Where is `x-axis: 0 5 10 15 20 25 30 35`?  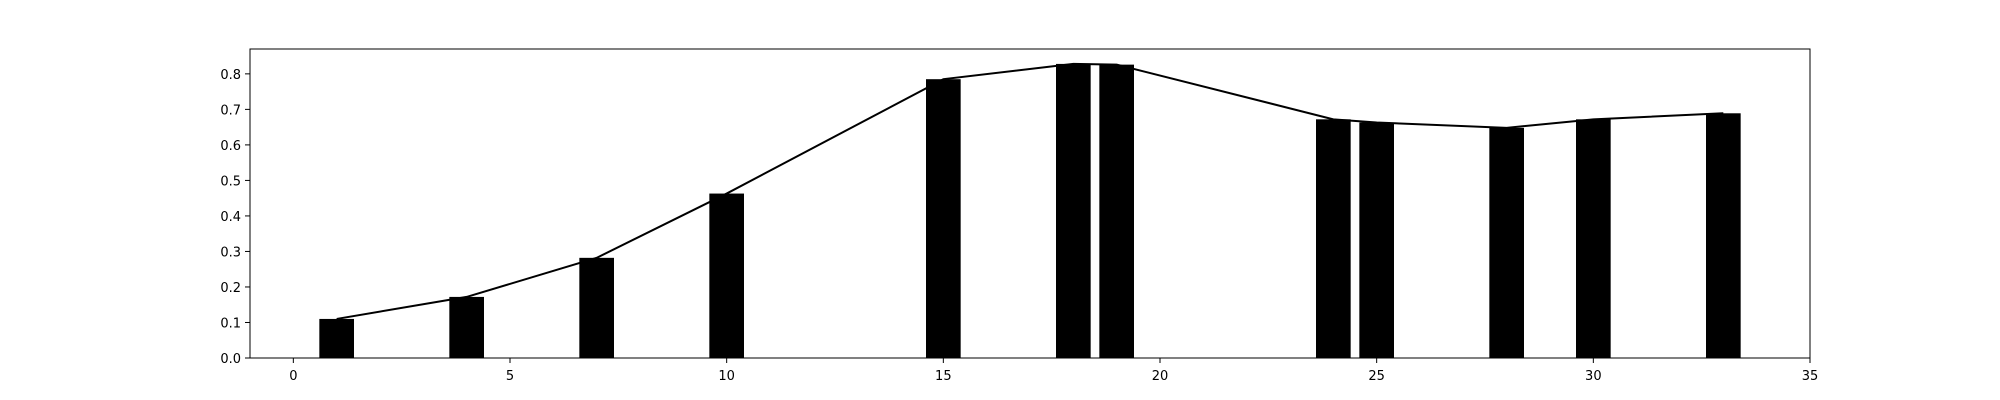
x-axis: 0 5 10 15 20 25 30 35 is located at coordinates (1053, 371).